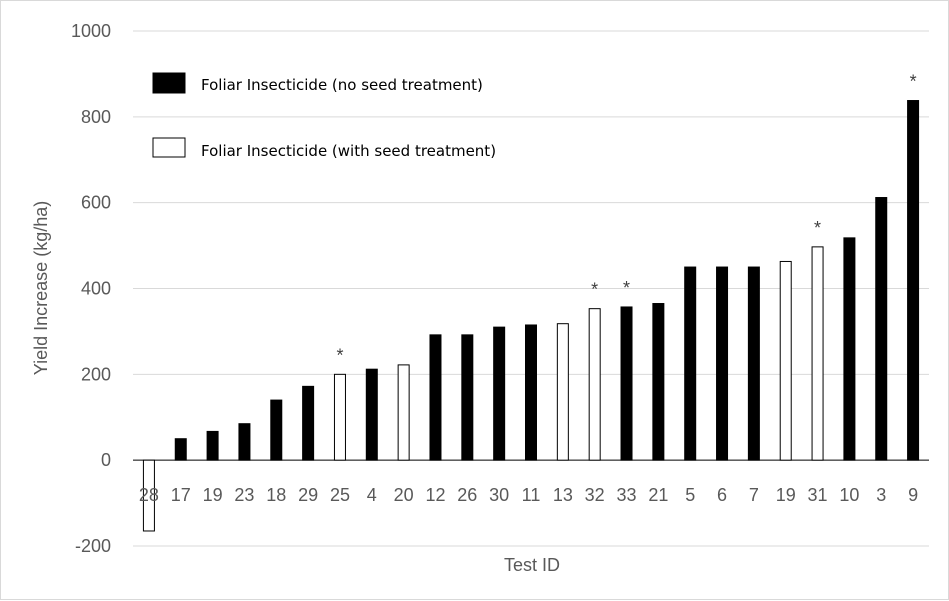 This screenshot has height=601, width=949. I want to click on legend-swatch-no-seed-treatment, so click(169, 83).